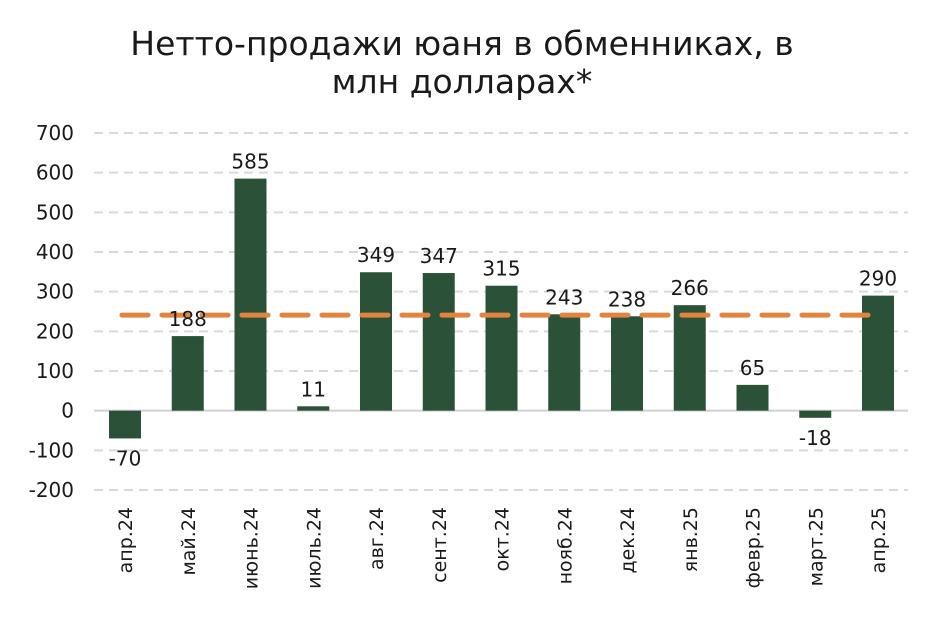 The height and width of the screenshot is (619, 938). Describe the element at coordinates (188, 319) in the screenshot. I see `data-label: 188` at that location.